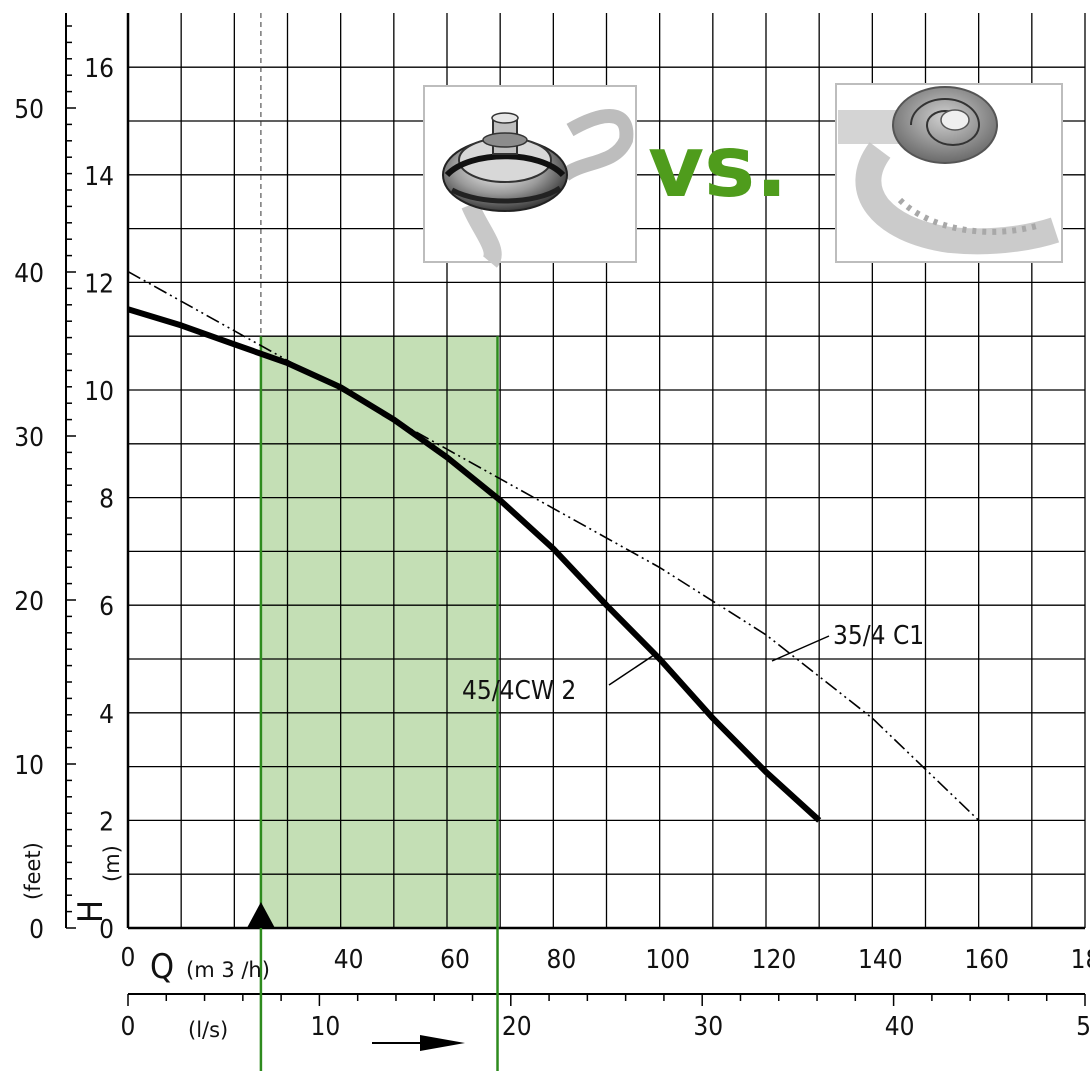 The width and height of the screenshot is (1090, 1071). Describe the element at coordinates (530, 176) in the screenshot. I see `channel-impeller-image` at that location.